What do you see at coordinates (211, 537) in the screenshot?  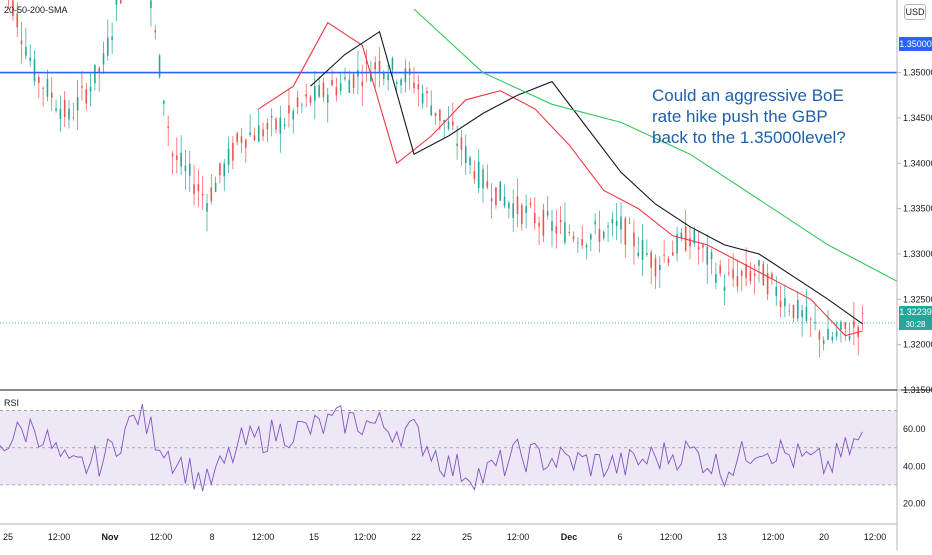 I see `time-tick-label: 8` at bounding box center [211, 537].